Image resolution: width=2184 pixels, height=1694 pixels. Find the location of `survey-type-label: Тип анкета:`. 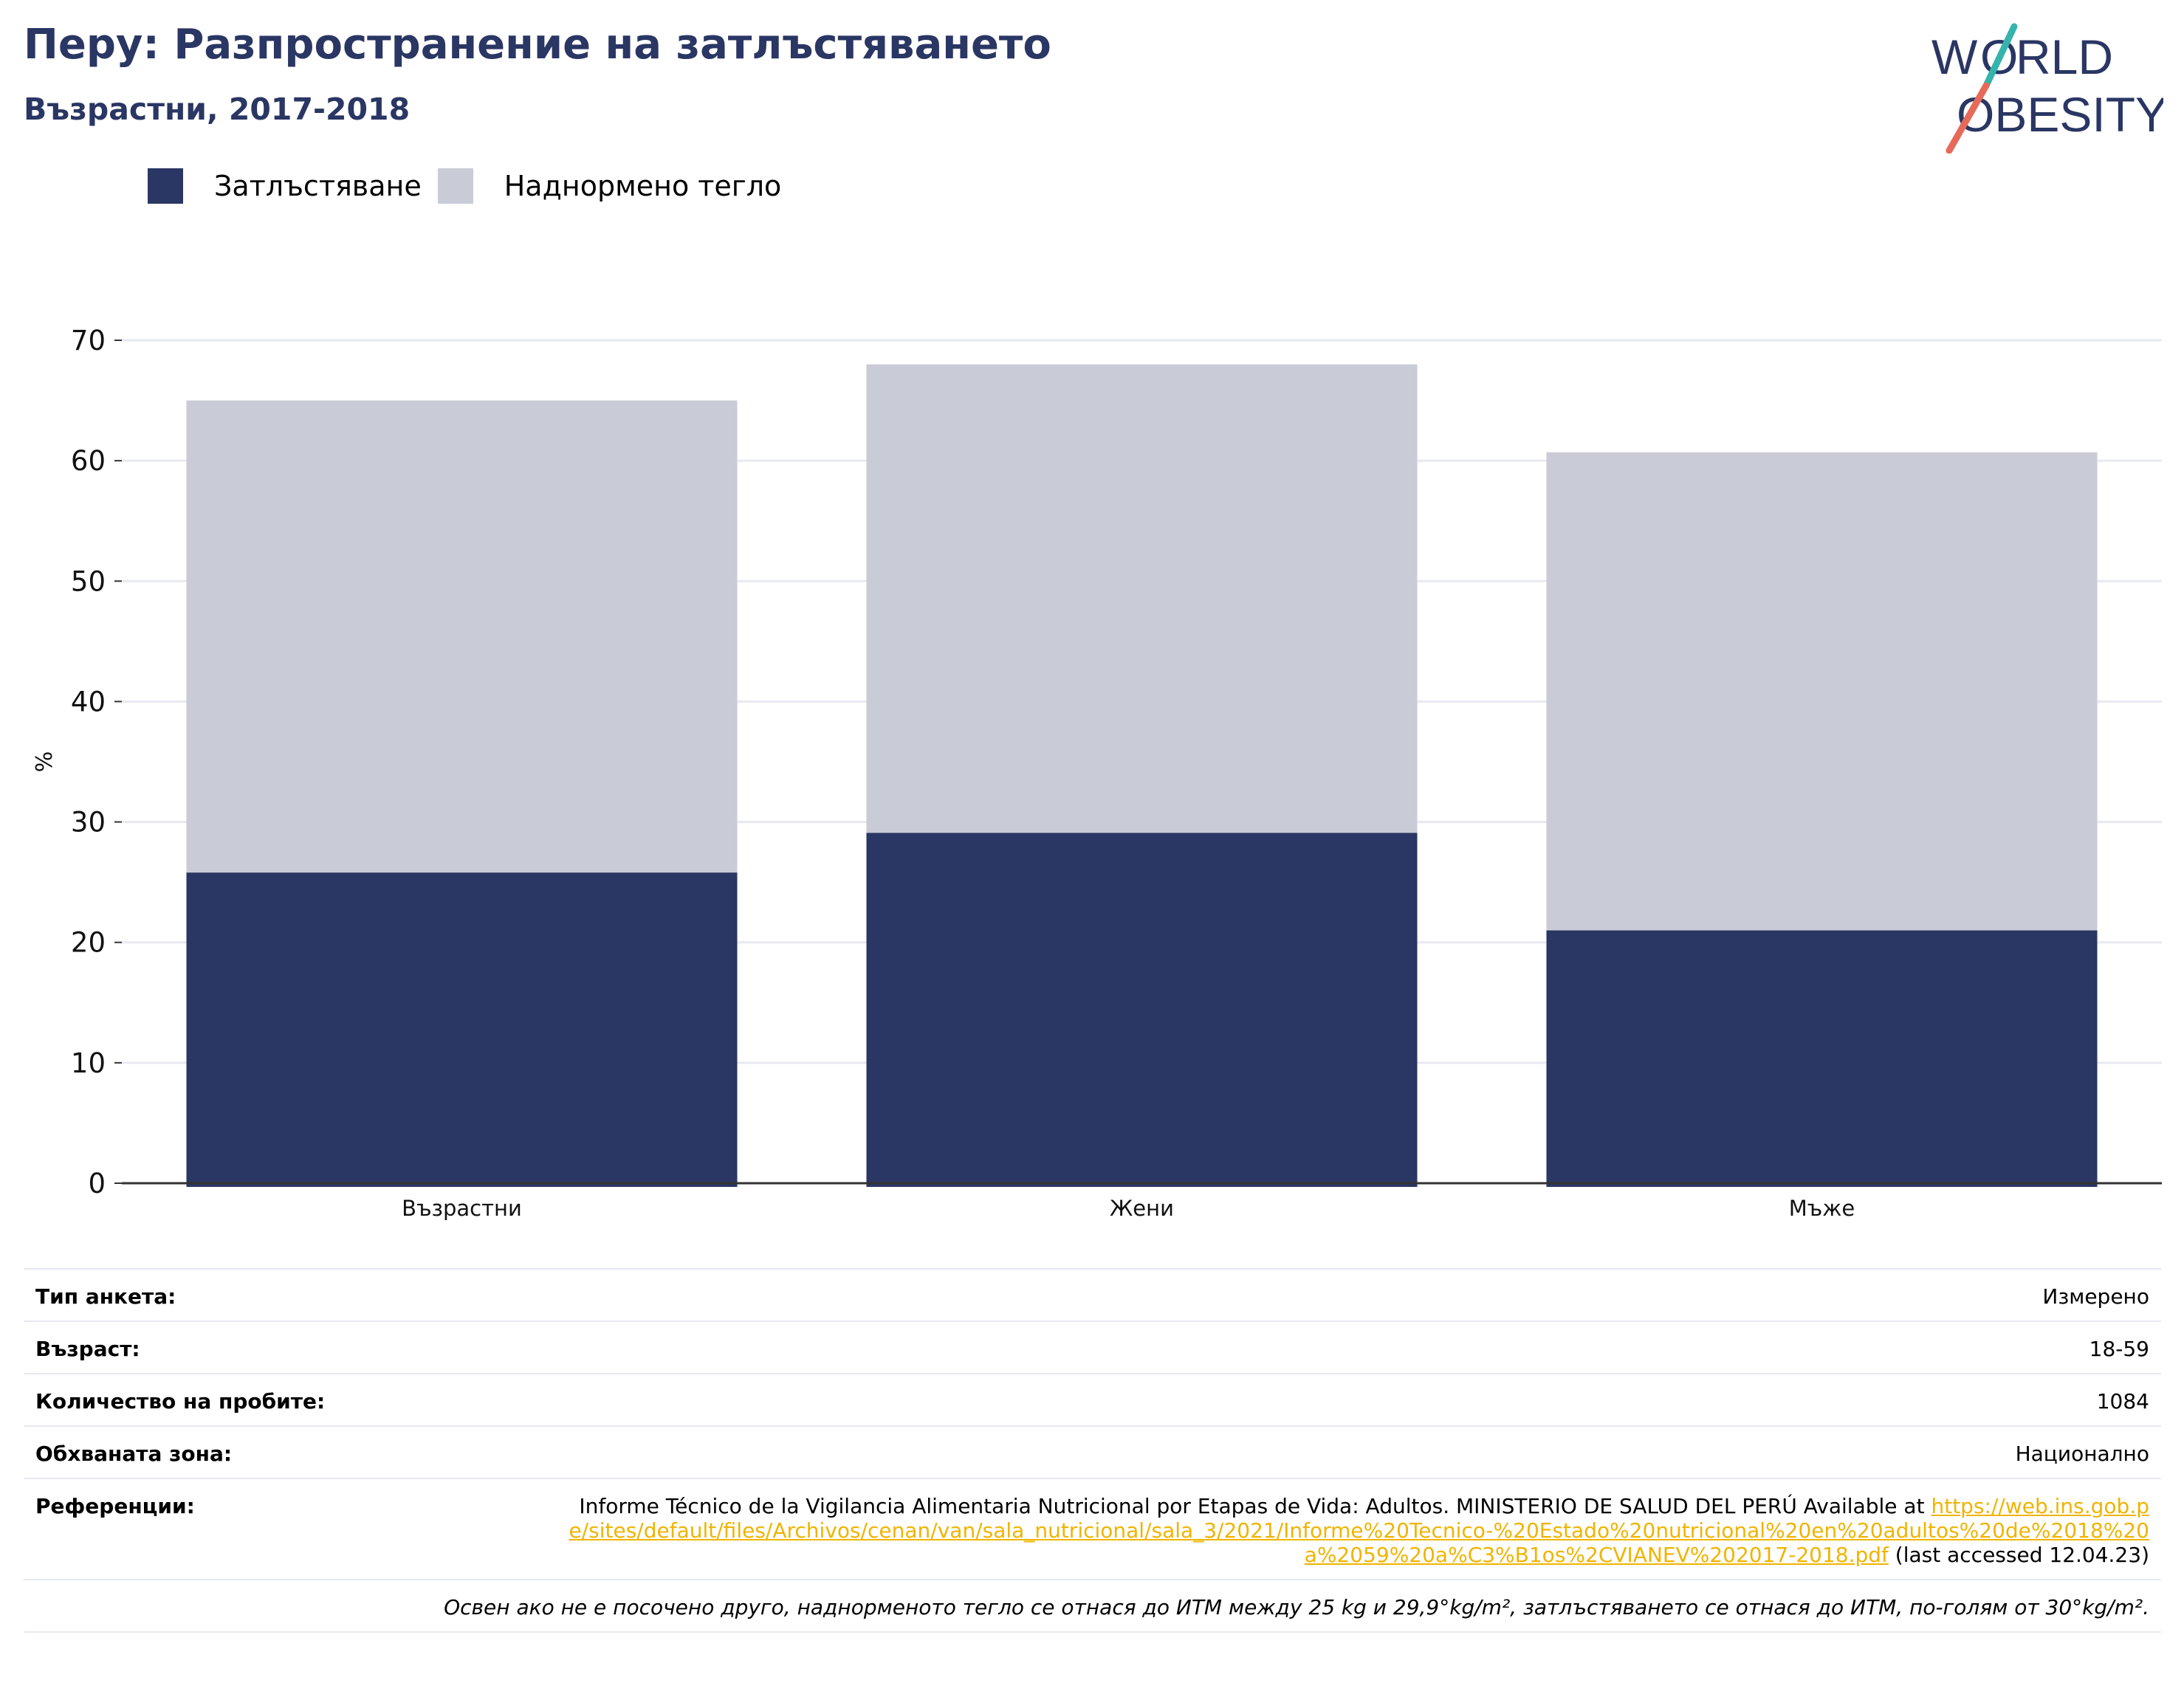

survey-type-label: Тип анкета: is located at coordinates (105, 1296).